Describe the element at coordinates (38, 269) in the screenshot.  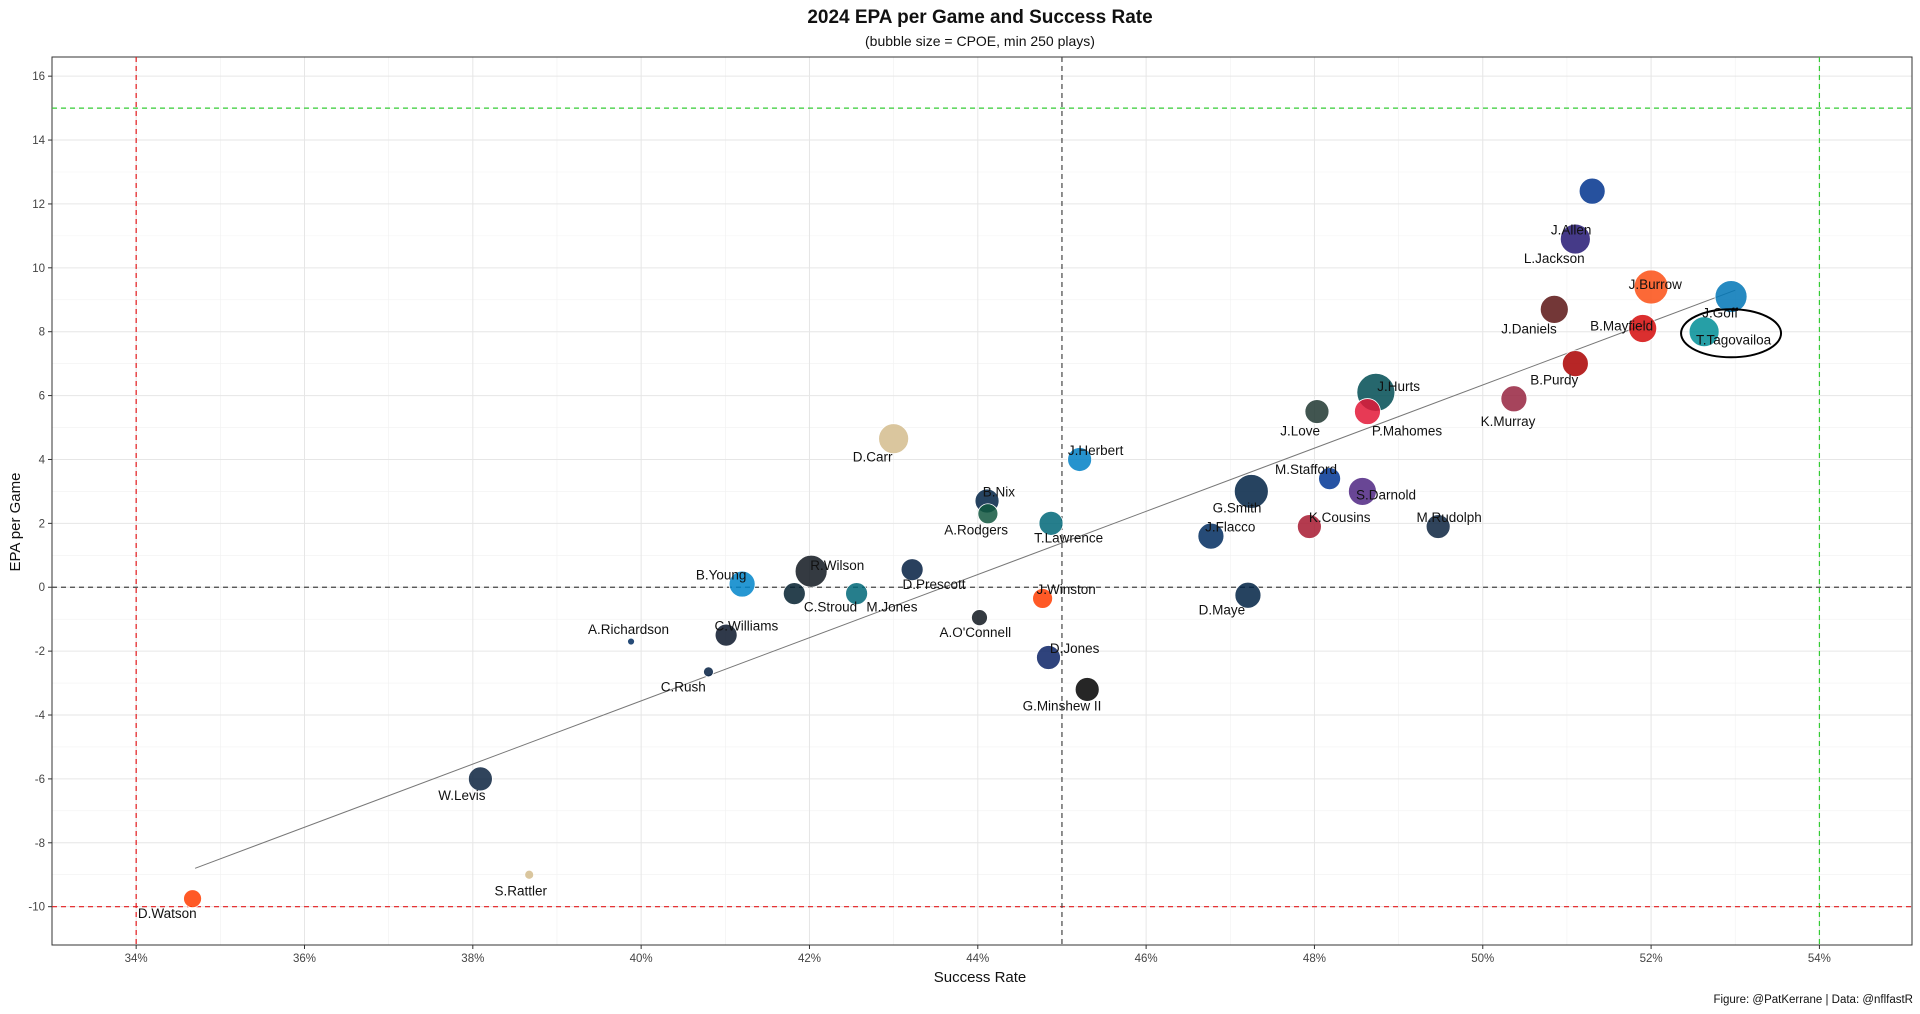
I see `y-tick-label: 10` at that location.